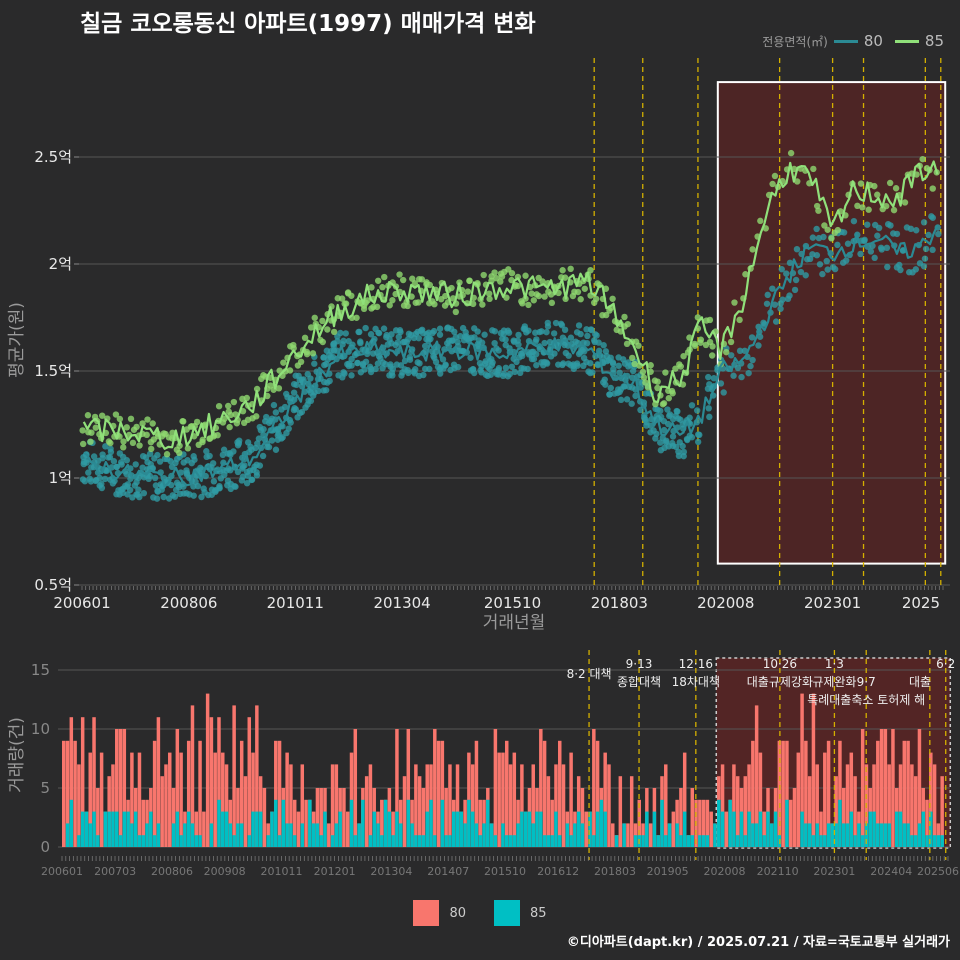 Image resolution: width=960 pixels, height=960 pixels. I want to click on policy-label-detail: 종합대책, so click(639, 681).